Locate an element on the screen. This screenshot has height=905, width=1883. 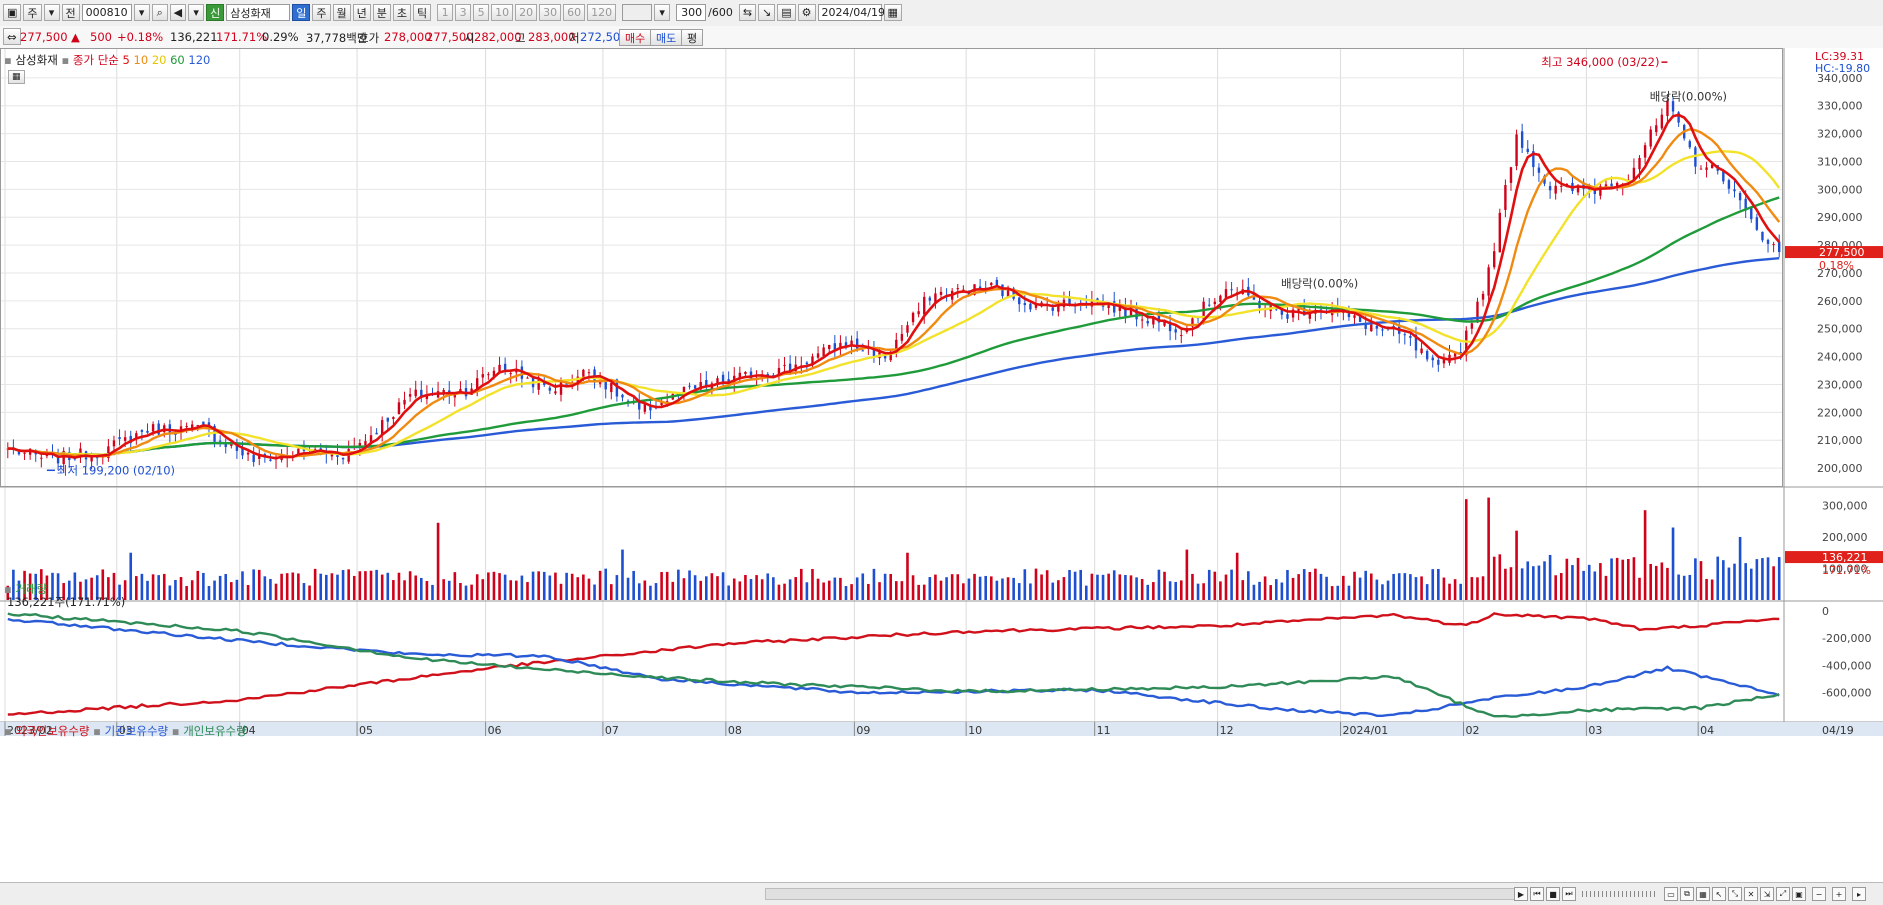
legend-institution: 기관보유수량 is located at coordinates (136, 731).